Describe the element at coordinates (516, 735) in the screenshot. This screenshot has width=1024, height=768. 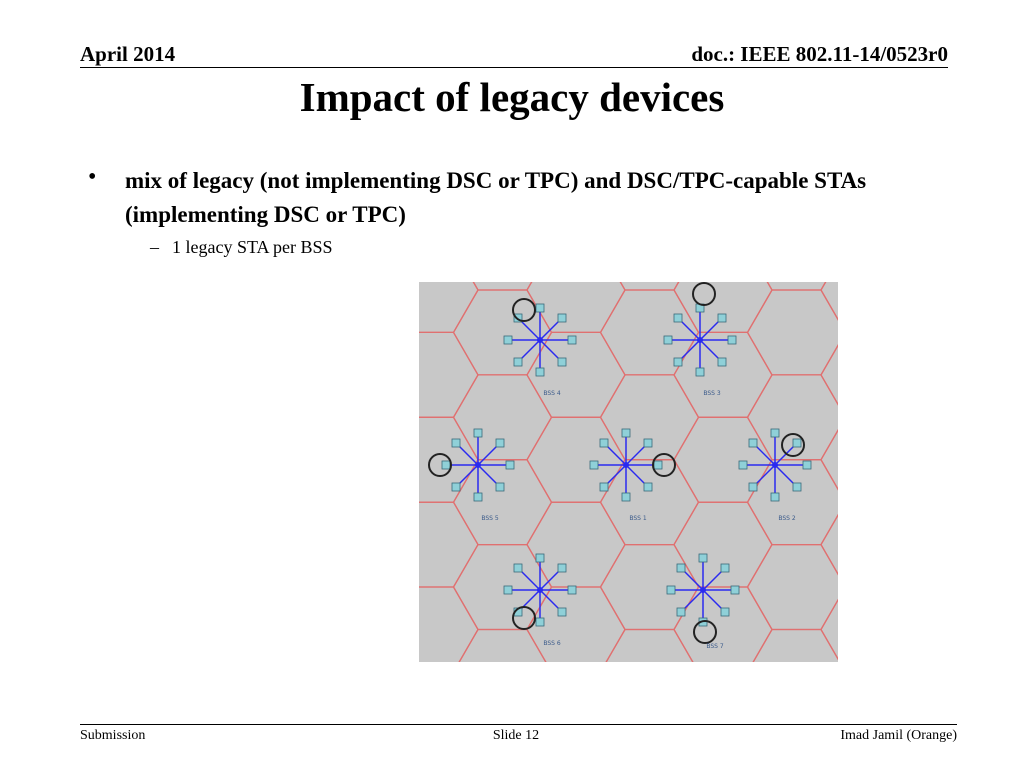
I see `footer-center: Slide 12` at that location.